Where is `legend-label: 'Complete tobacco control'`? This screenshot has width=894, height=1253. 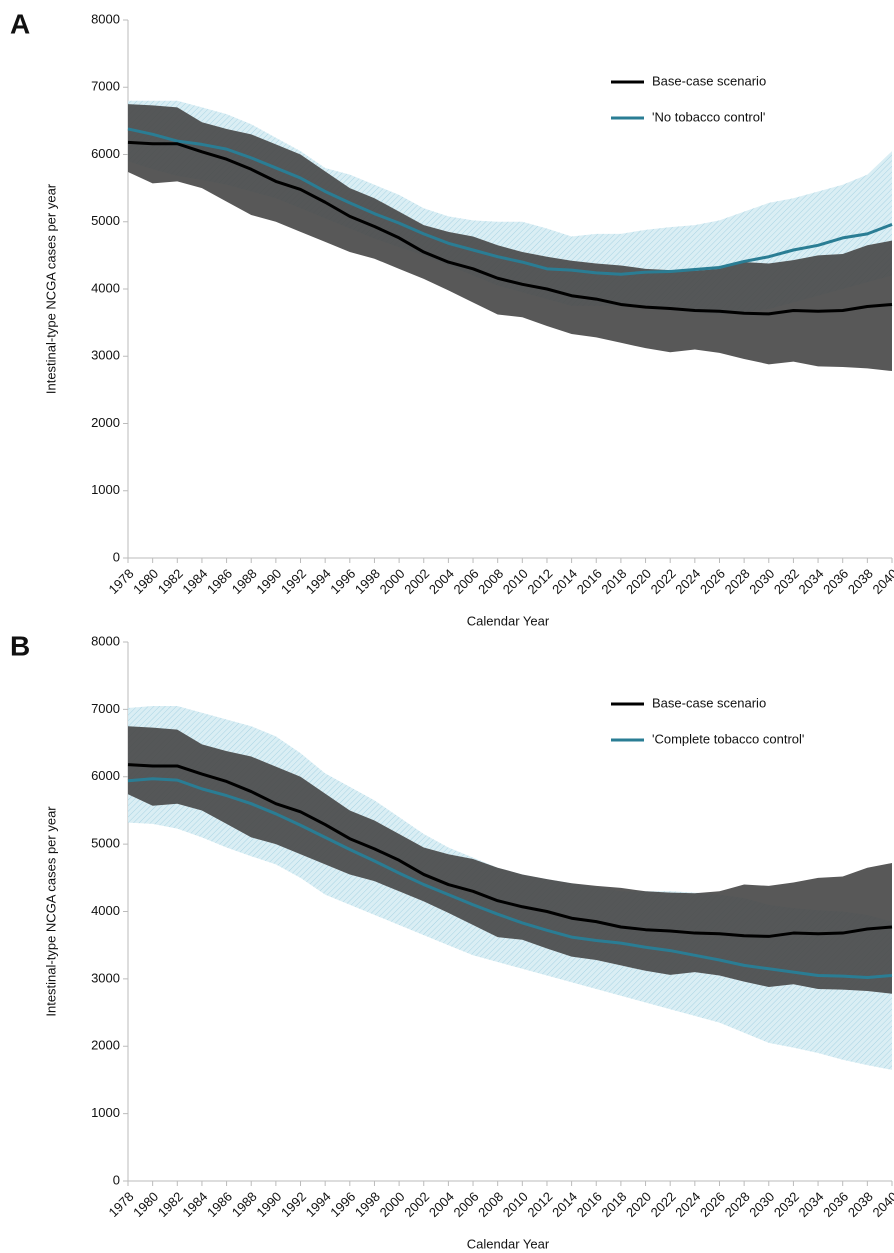 legend-label: 'Complete tobacco control' is located at coordinates (728, 738).